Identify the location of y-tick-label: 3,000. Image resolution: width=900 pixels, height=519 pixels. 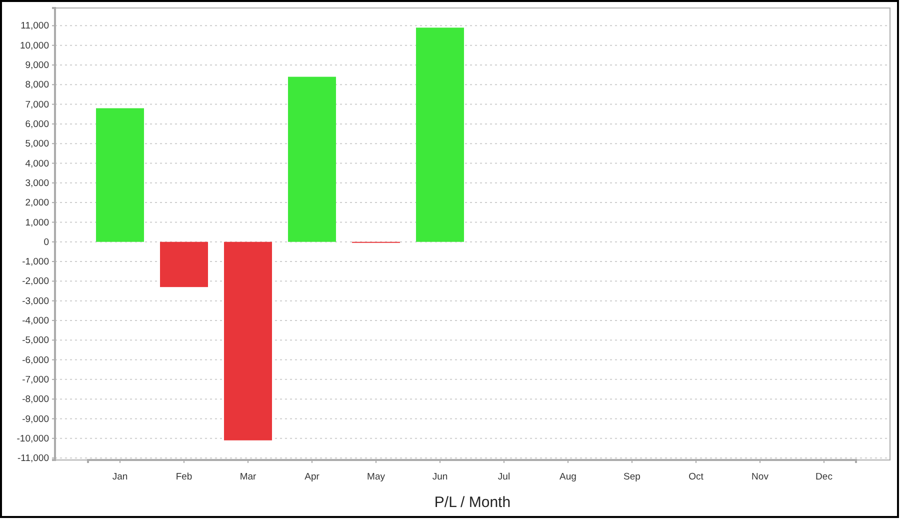
(37, 183).